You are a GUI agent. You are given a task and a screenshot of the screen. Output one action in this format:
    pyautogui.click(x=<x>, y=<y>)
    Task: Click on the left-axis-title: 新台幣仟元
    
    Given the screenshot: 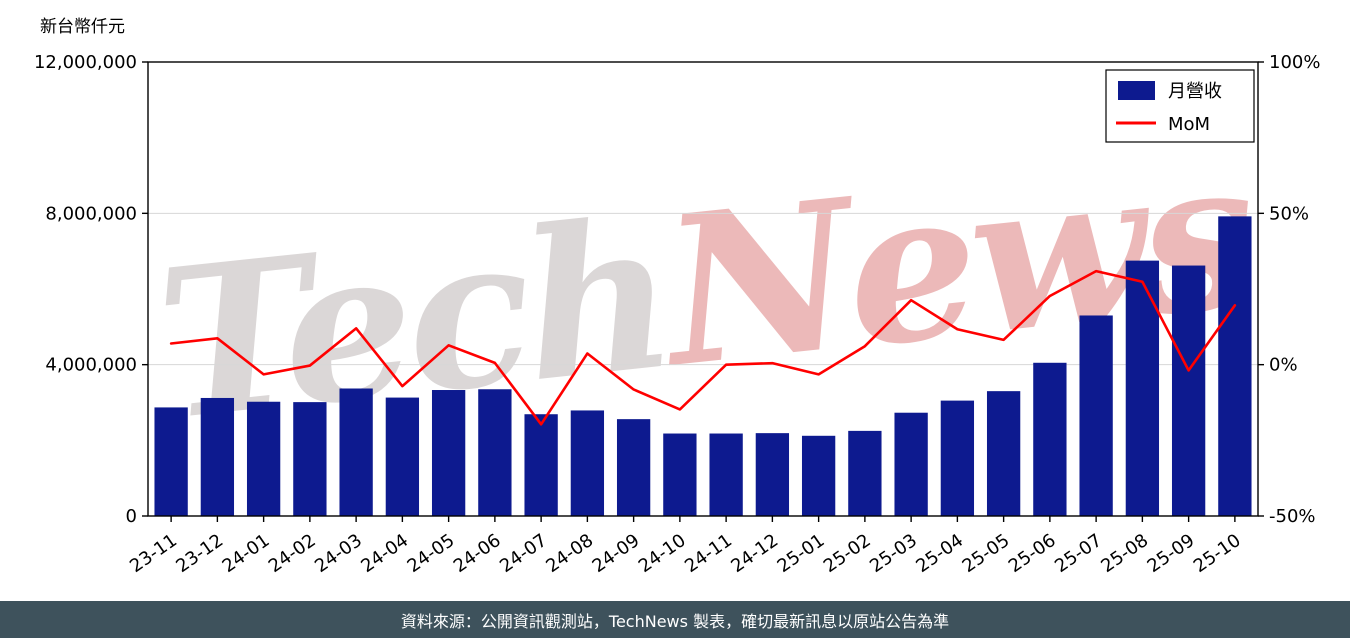 What is the action you would take?
    pyautogui.click(x=82, y=27)
    